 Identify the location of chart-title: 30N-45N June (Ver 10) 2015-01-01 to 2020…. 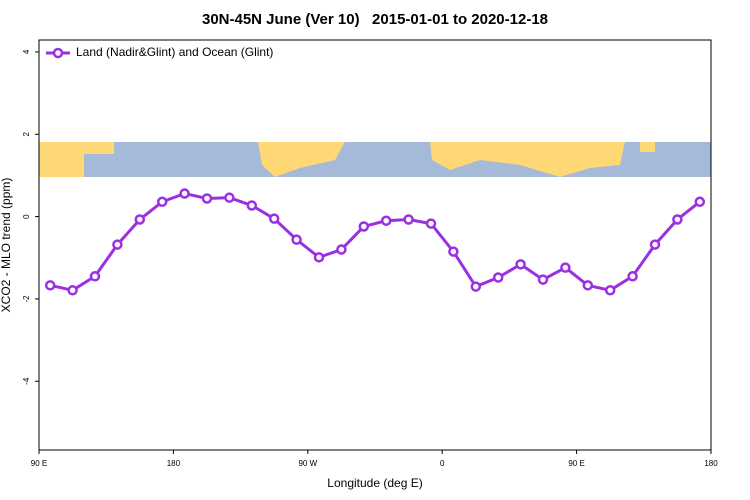
(375, 19).